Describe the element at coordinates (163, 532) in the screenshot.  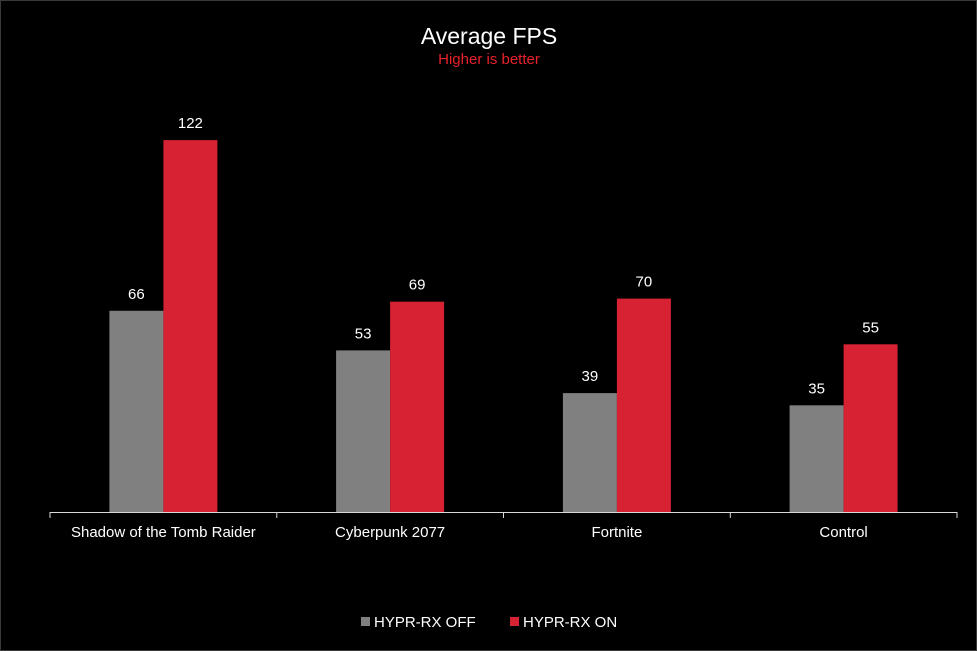
I see `category-label: Shadow of the Tomb Raider` at that location.